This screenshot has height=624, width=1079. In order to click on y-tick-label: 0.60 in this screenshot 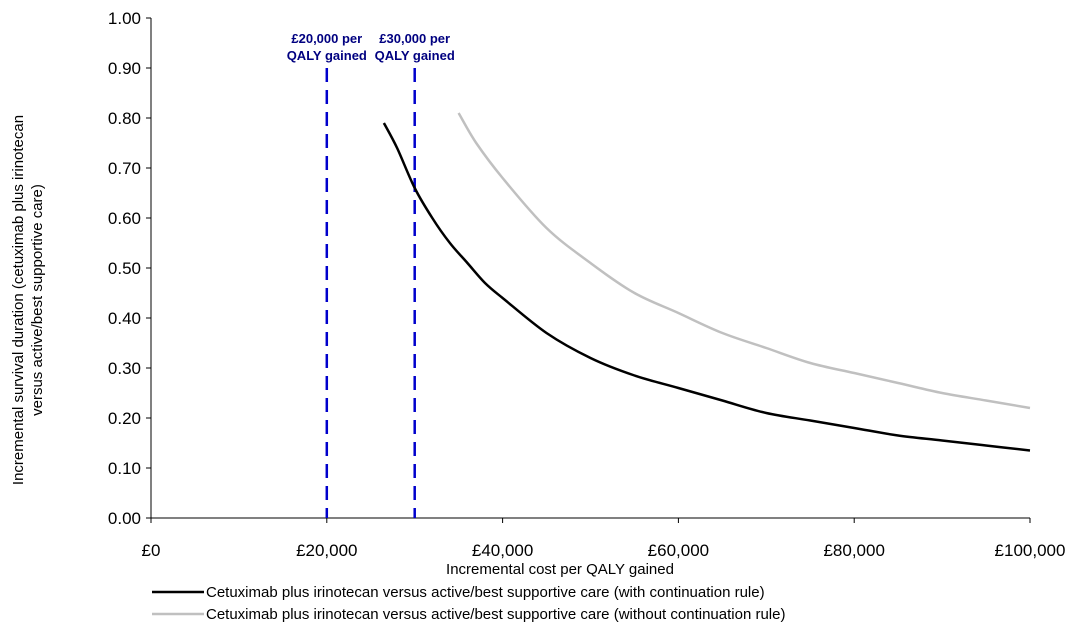, I will do `click(124, 218)`.